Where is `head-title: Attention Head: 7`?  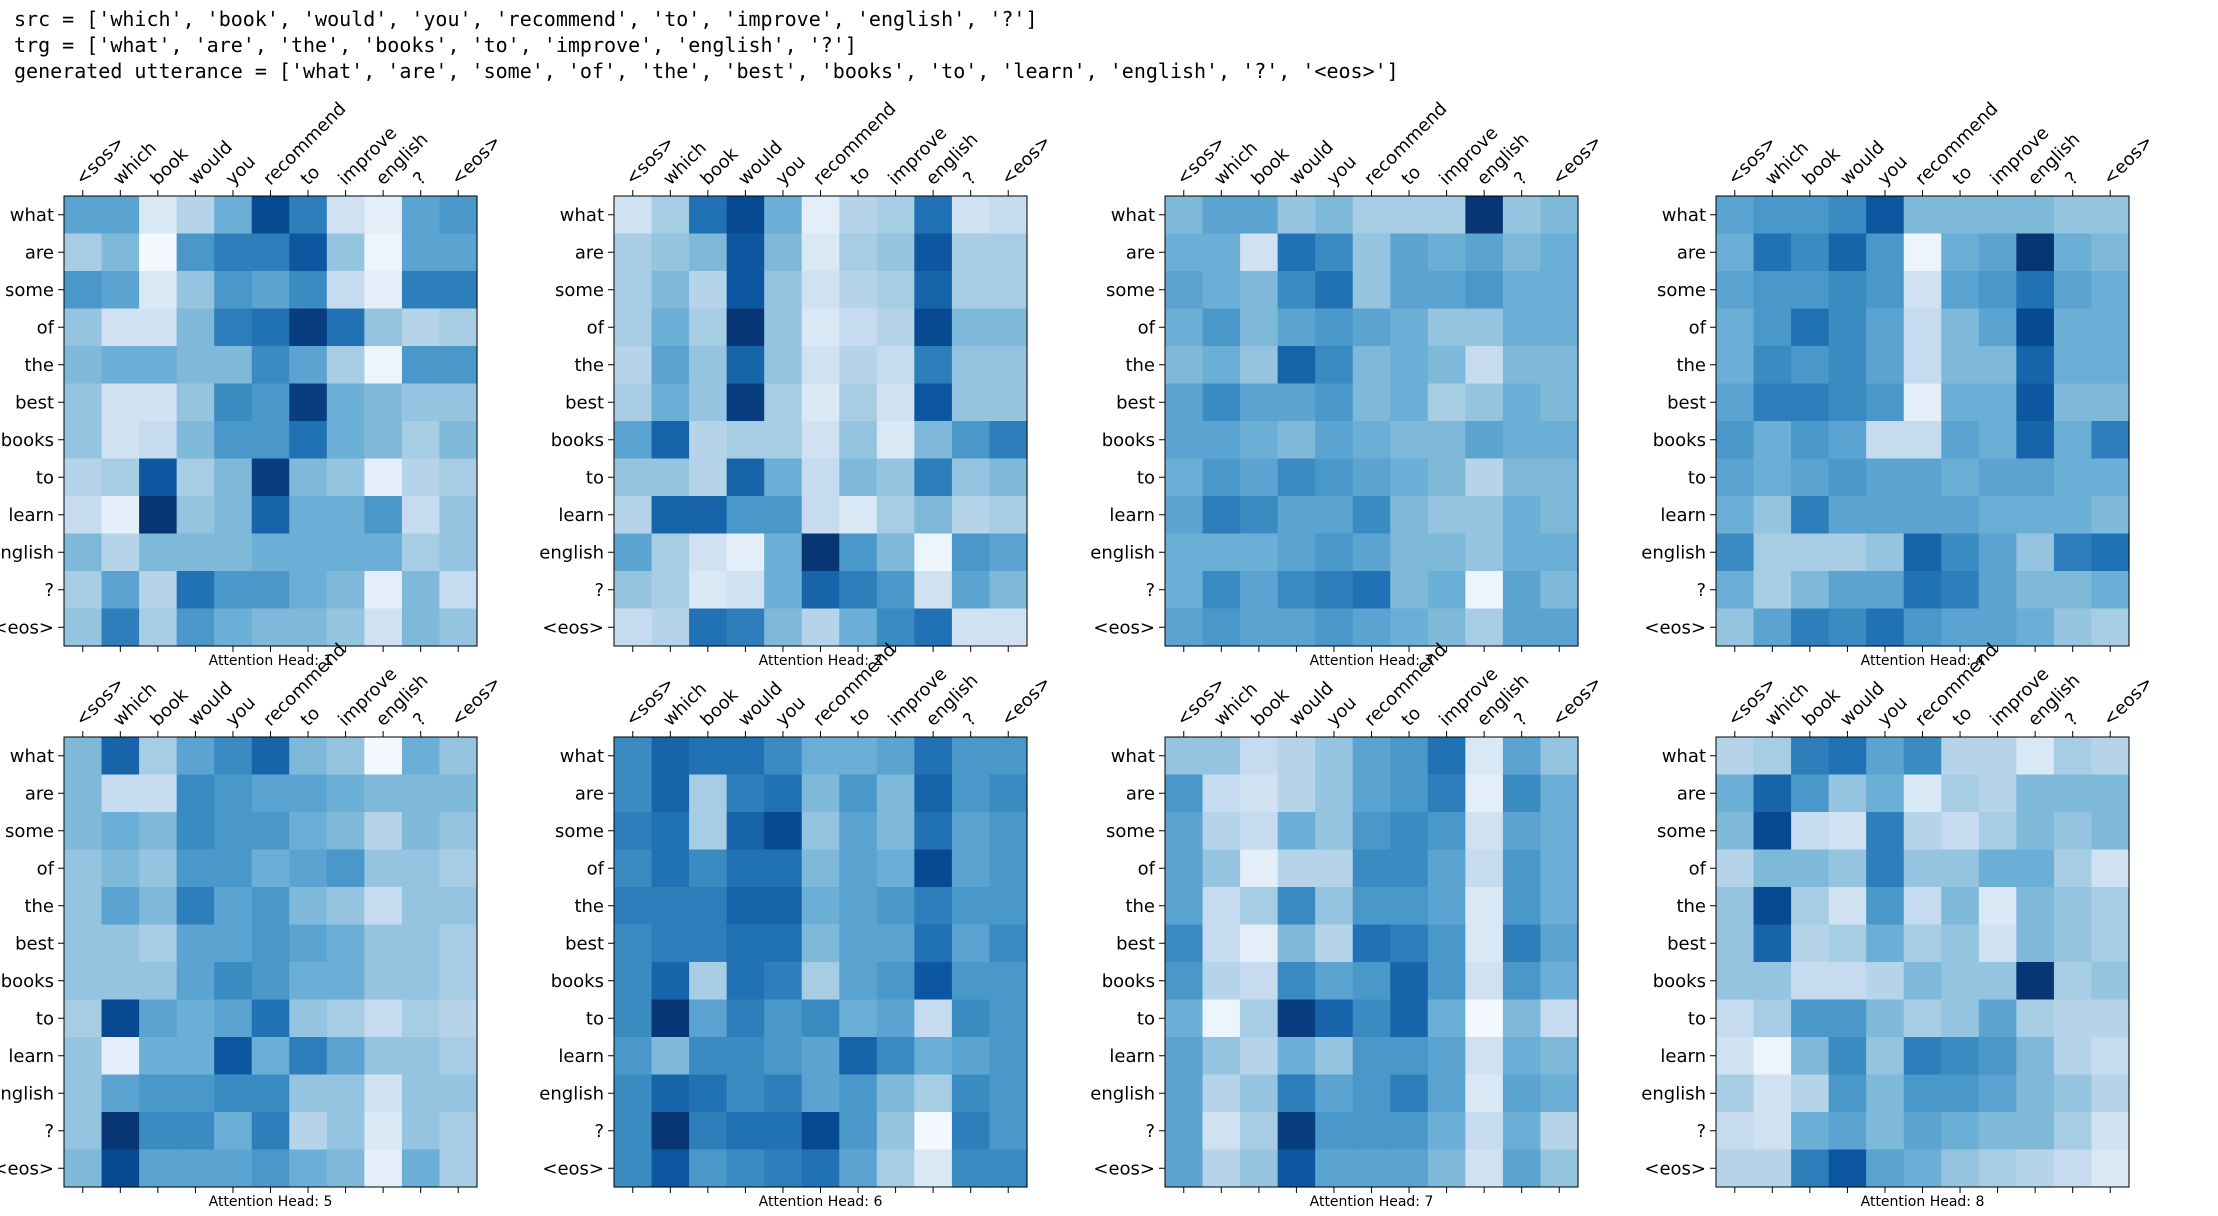 head-title: Attention Head: 7 is located at coordinates (1372, 1202).